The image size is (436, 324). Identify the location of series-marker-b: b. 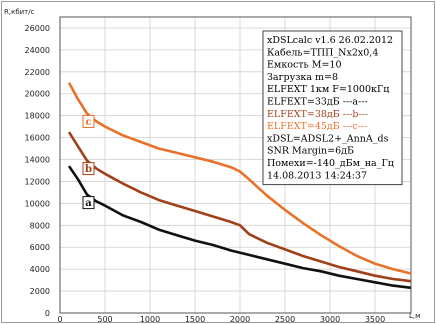
(88, 169).